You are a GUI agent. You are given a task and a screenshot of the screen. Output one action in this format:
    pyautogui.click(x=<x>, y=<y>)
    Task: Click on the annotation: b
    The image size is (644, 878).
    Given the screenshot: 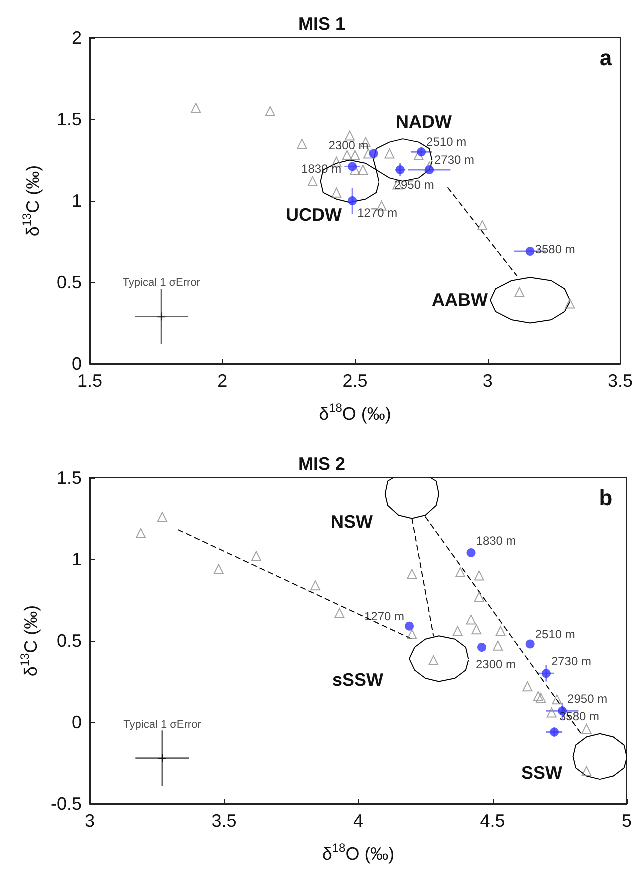 What is the action you would take?
    pyautogui.click(x=606, y=498)
    